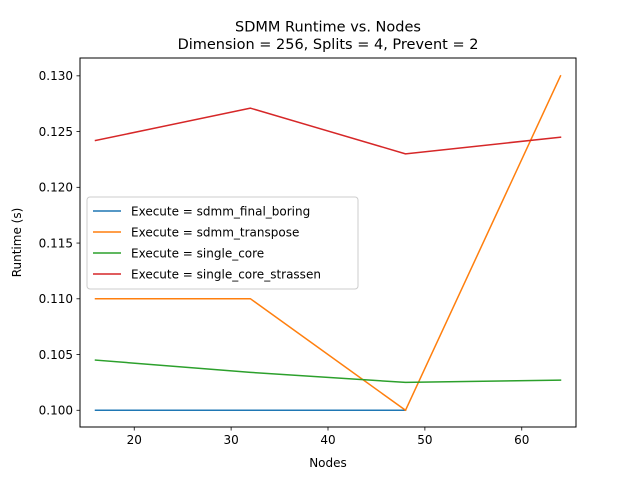 Image resolution: width=640 pixels, height=480 pixels. I want to click on x-axis: 20 30 40 50 60, so click(328, 437).